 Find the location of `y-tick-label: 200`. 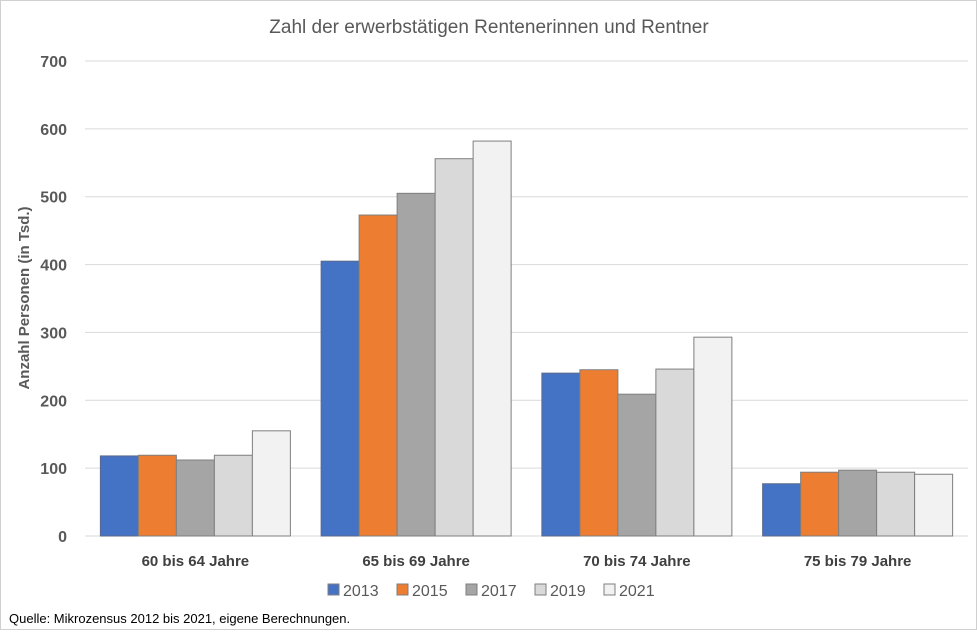

y-tick-label: 200 is located at coordinates (53, 401).